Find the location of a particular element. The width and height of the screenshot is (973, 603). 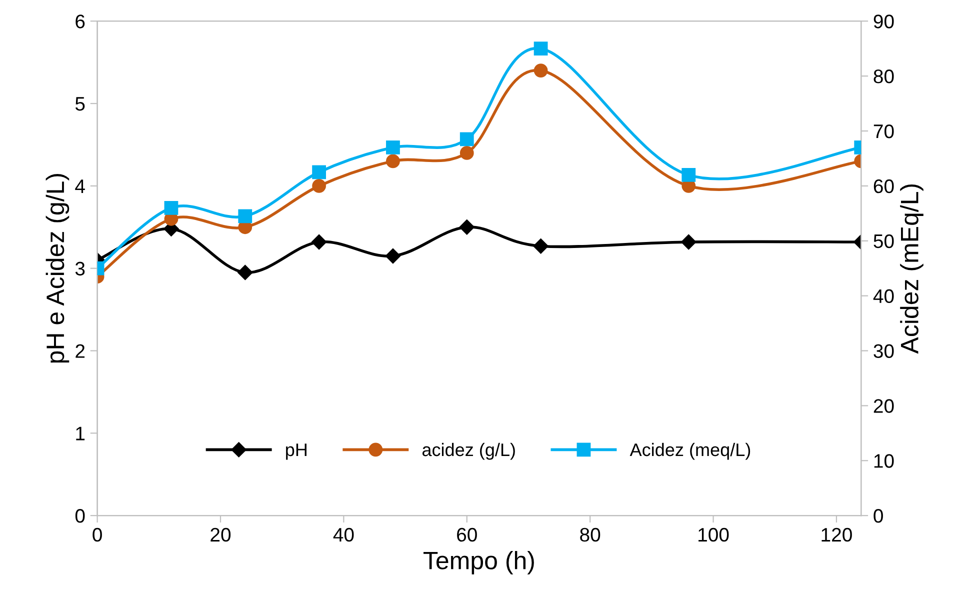

y-tick-label: 5 is located at coordinates (80, 104).